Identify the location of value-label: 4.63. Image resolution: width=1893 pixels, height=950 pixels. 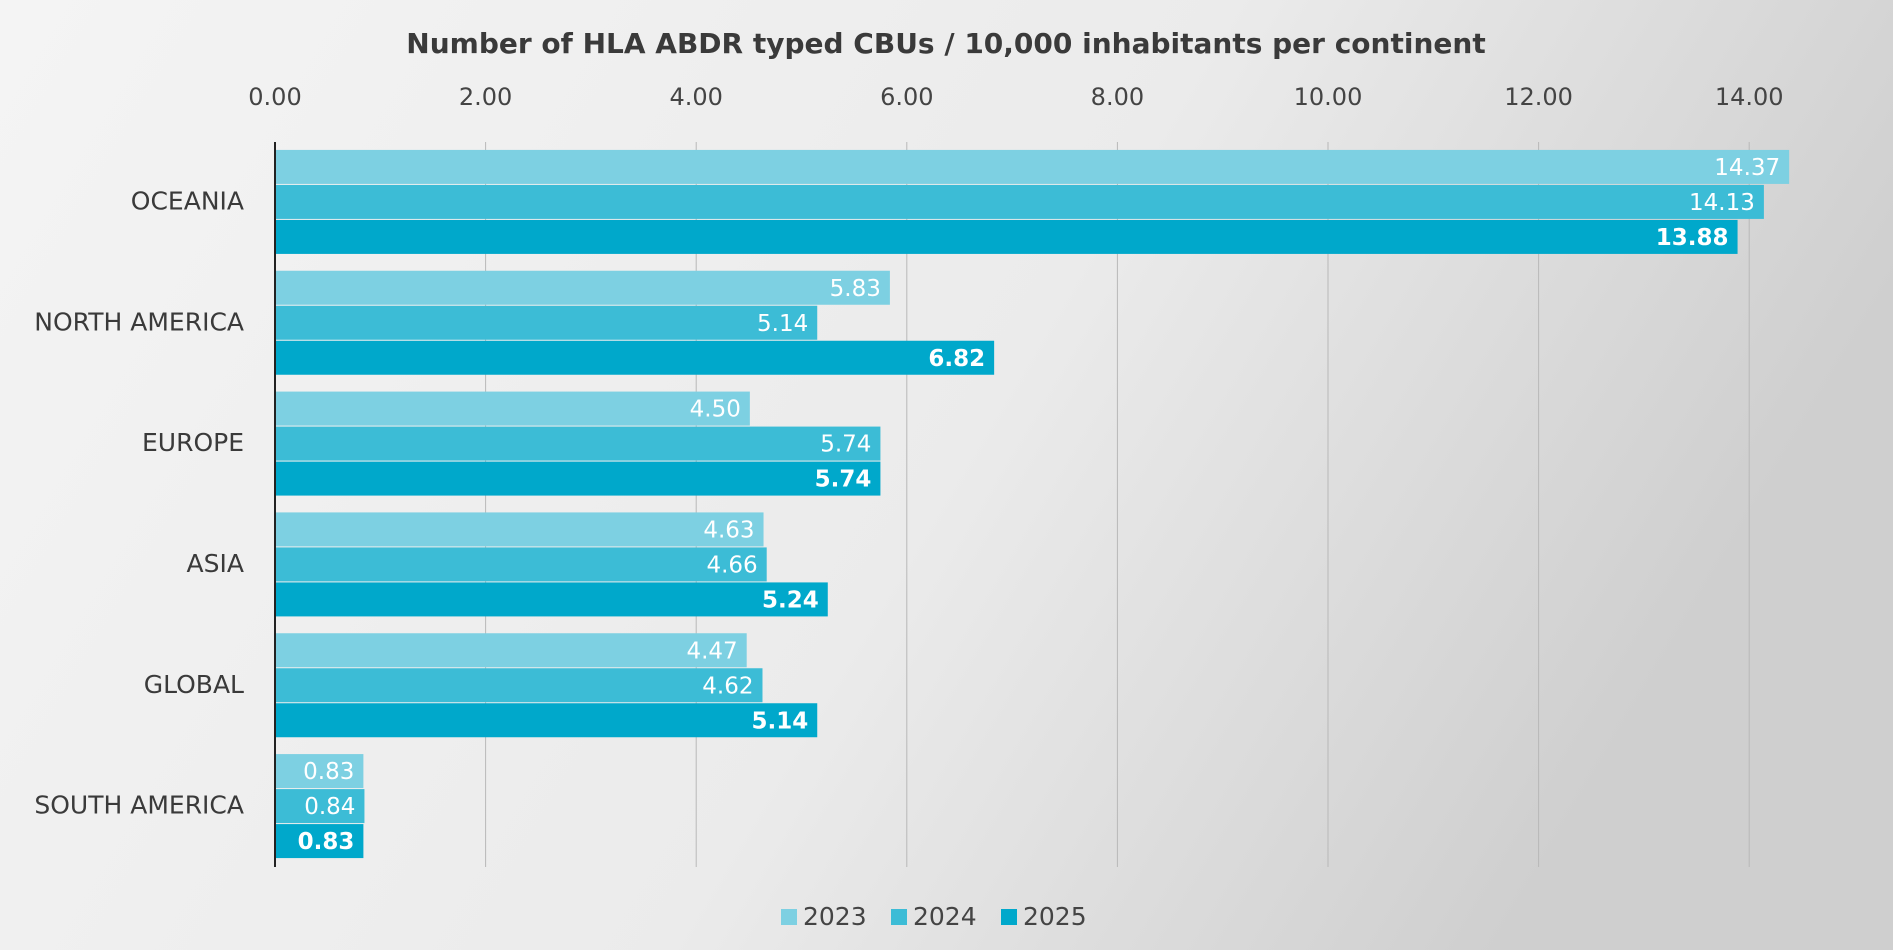
(728, 530).